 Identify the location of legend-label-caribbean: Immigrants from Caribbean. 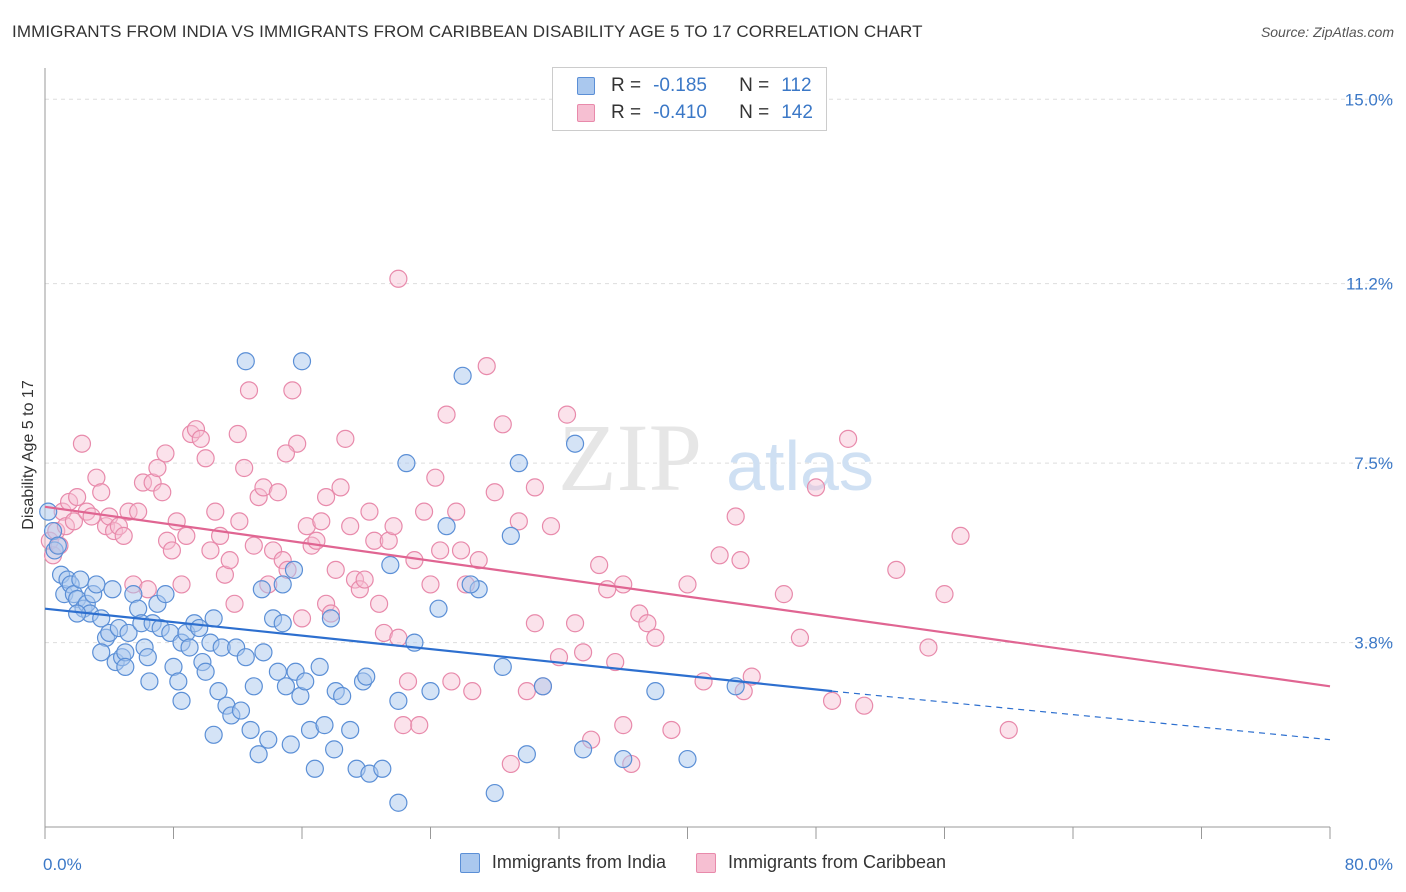
(837, 862).